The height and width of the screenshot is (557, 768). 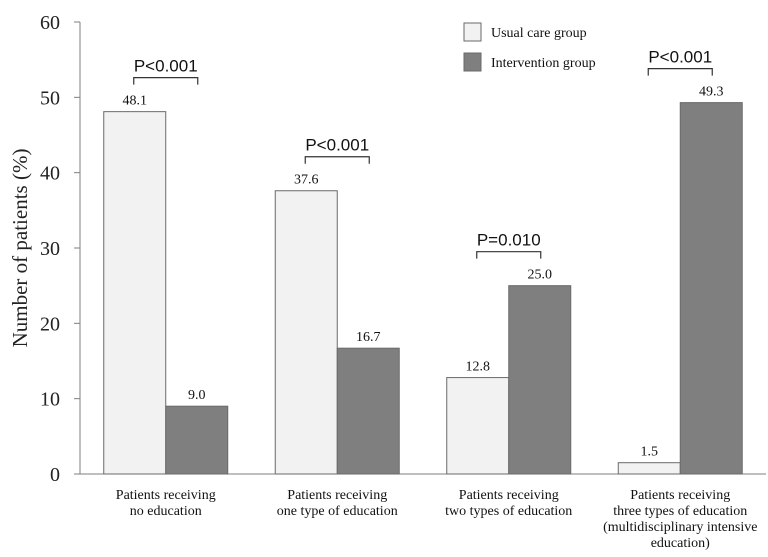 What do you see at coordinates (135, 101) in the screenshot?
I see `data-label: 48.1` at bounding box center [135, 101].